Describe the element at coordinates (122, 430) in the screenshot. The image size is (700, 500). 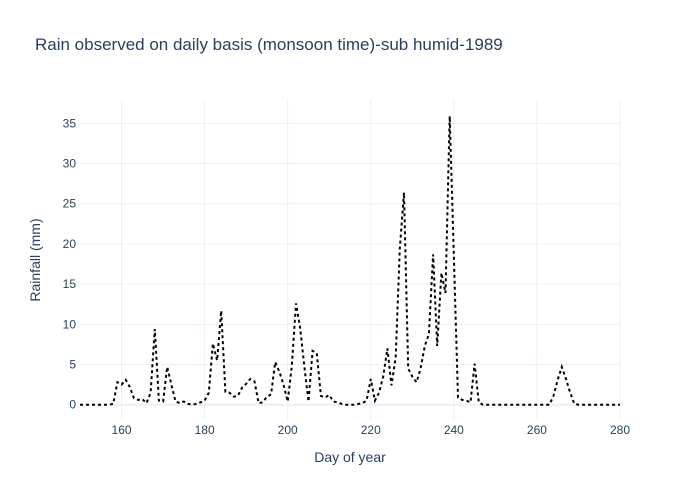
I see `x-tick-label: 160` at that location.